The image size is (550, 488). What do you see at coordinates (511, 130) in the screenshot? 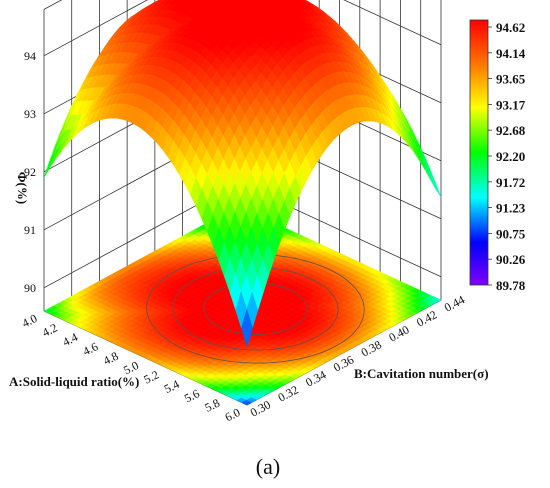
I see `colorbar-tick-label: 92.68` at bounding box center [511, 130].